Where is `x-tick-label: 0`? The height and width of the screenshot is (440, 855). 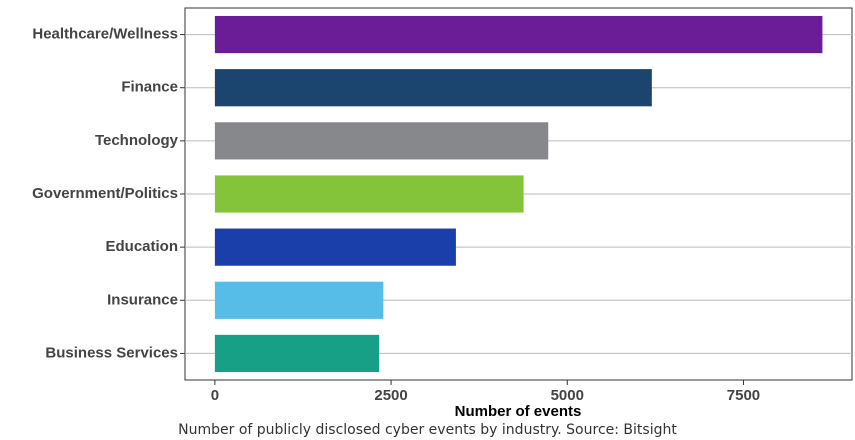 x-tick-label: 0 is located at coordinates (215, 395).